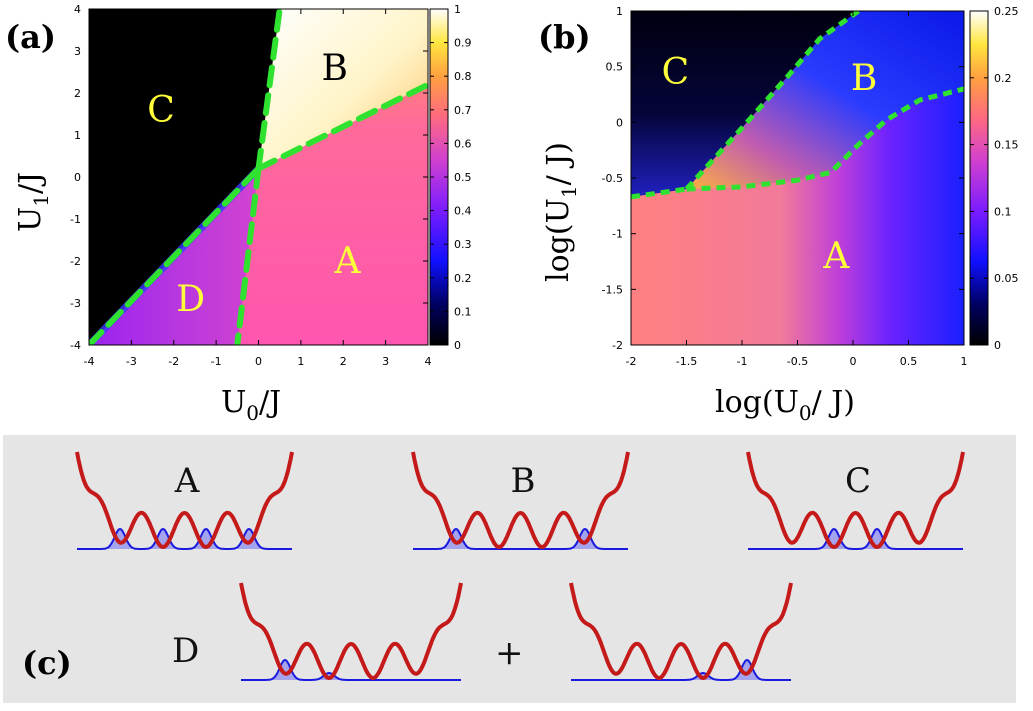  What do you see at coordinates (523, 481) in the screenshot?
I see `config-label-b: B` at bounding box center [523, 481].